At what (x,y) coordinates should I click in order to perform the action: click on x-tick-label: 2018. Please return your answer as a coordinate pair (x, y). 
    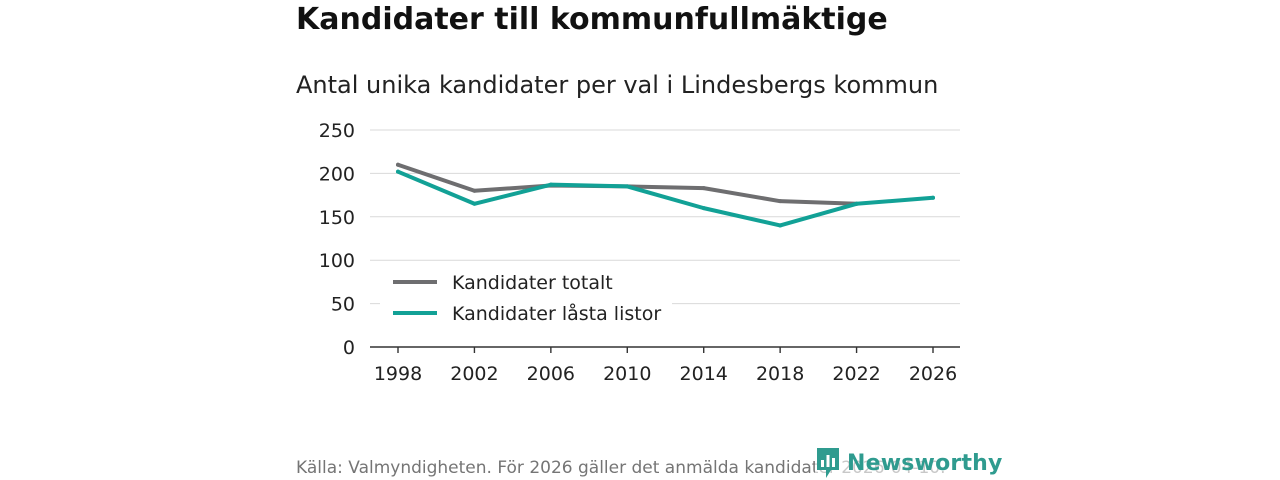
    Looking at the image, I should click on (780, 374).